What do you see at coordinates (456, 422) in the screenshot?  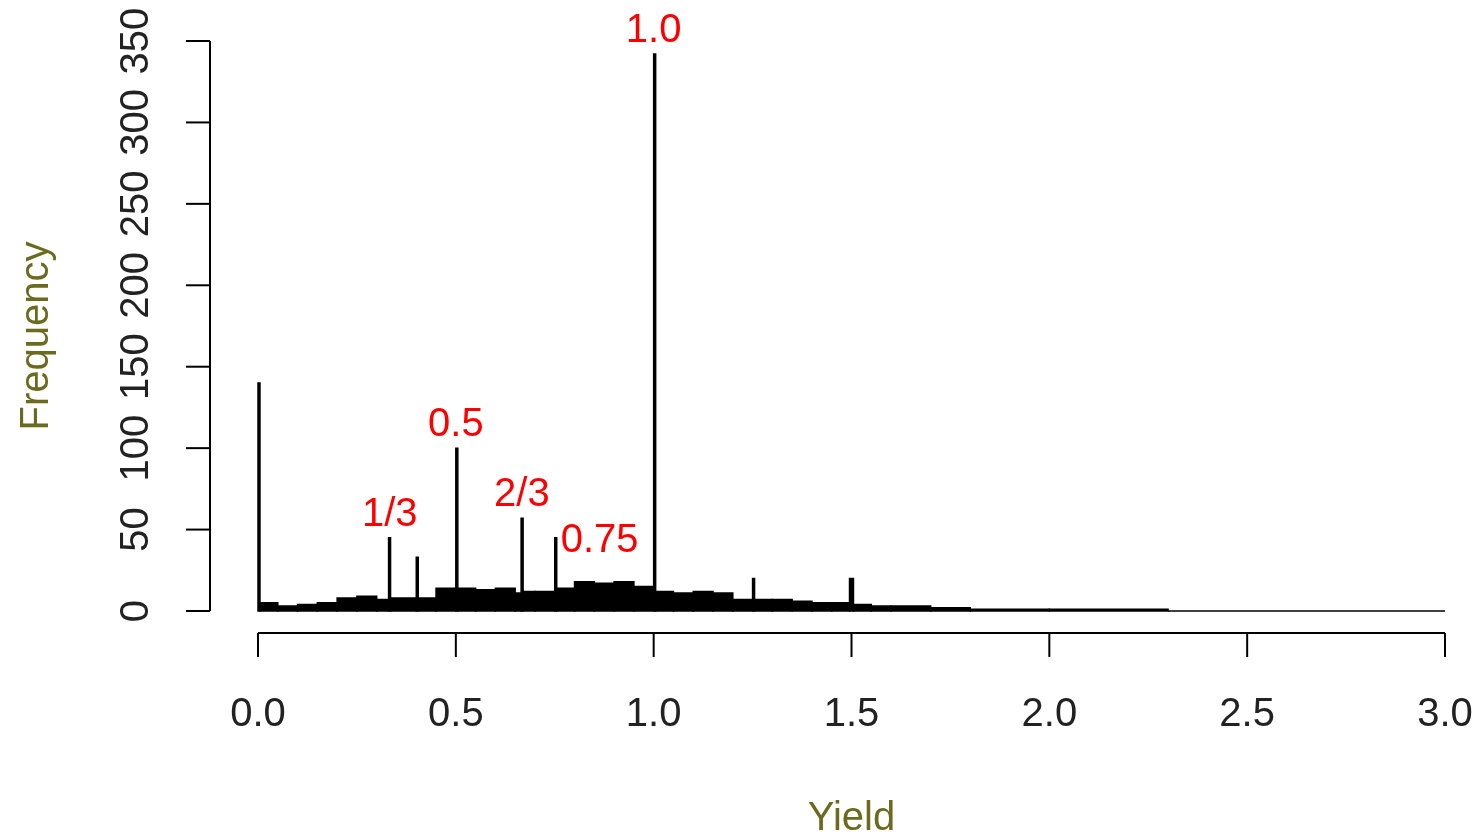 I see `annotation: 0.5` at bounding box center [456, 422].